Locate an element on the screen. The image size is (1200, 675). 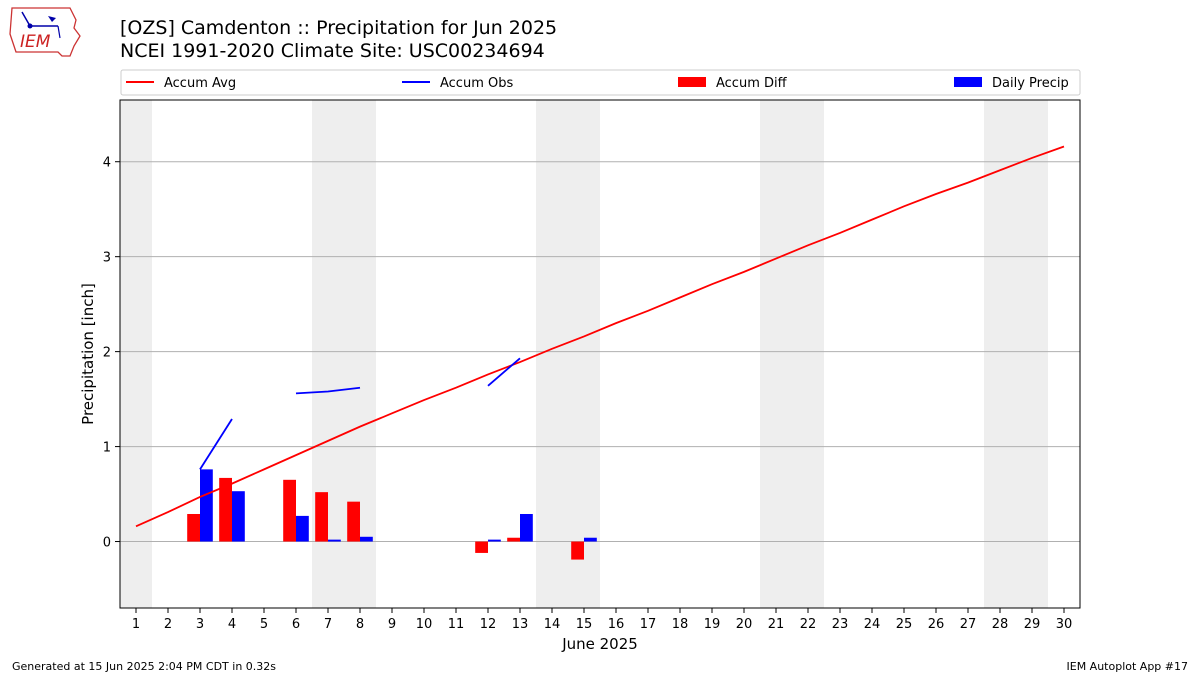
legend-label: Daily Precip is located at coordinates (1030, 83).